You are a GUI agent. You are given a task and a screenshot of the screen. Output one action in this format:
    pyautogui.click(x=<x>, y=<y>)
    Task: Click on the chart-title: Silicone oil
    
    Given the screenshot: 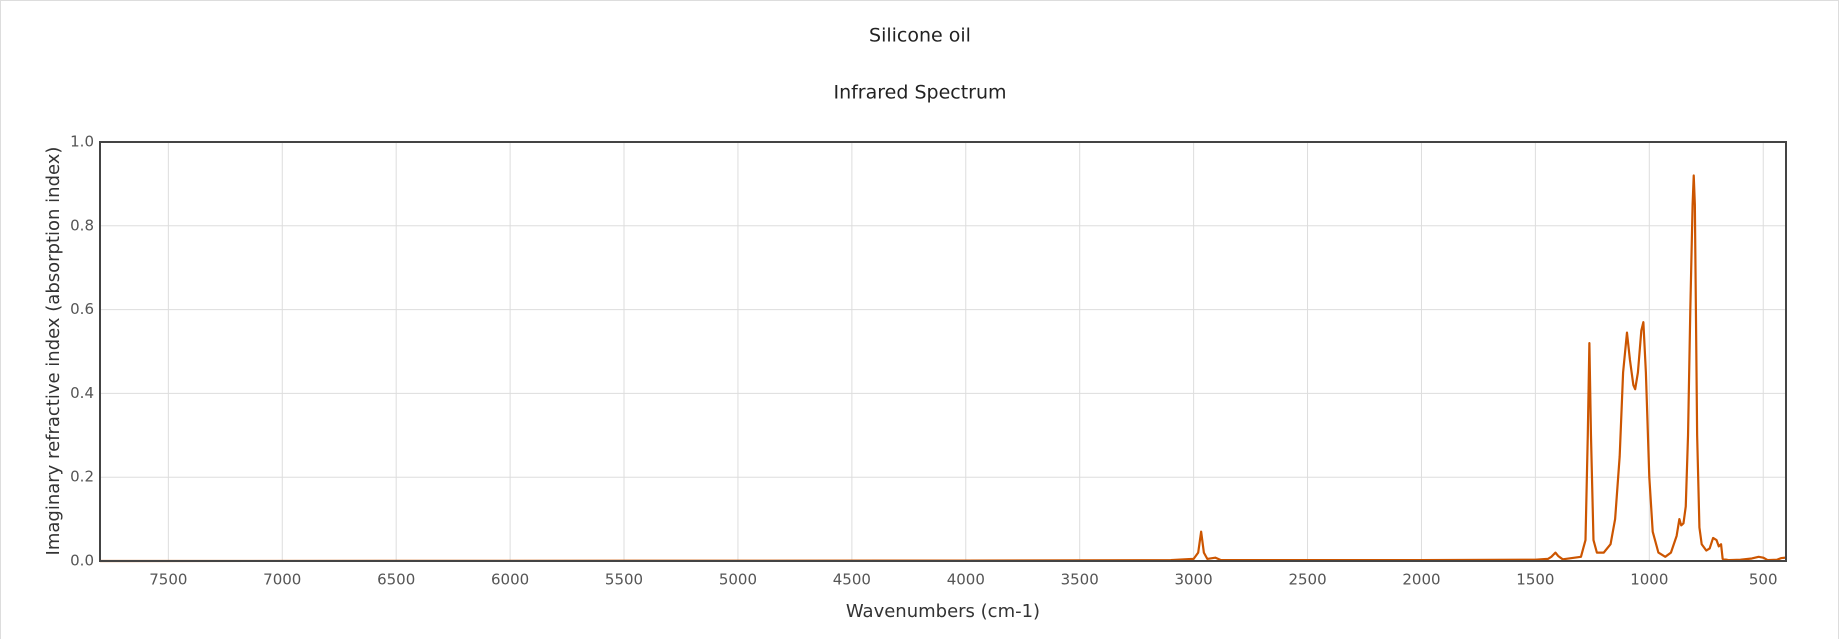 What is the action you would take?
    pyautogui.click(x=920, y=36)
    